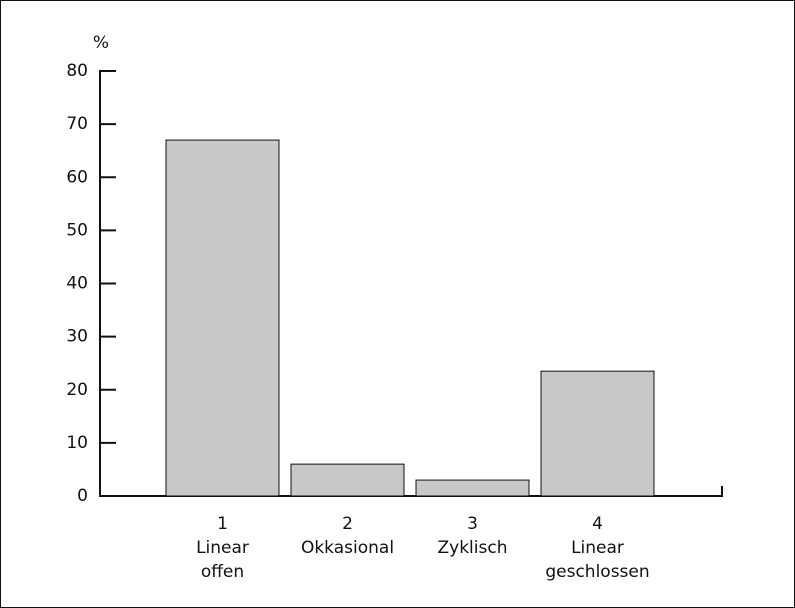  What do you see at coordinates (597, 572) in the screenshot?
I see `x-tick-label: geschlossen` at bounding box center [597, 572].